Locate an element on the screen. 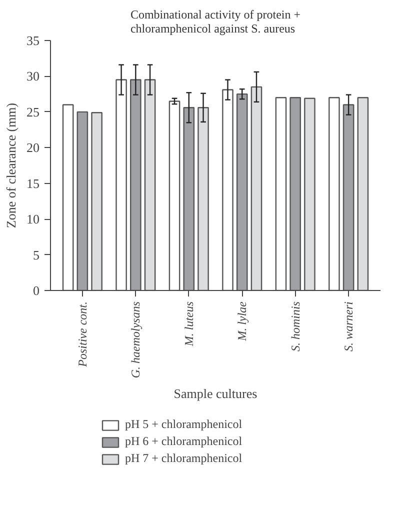 This screenshot has height=510, width=407. chart-title: Combinational activity of protein + chloramphenicol against S. aureus is located at coordinates (215, 22).